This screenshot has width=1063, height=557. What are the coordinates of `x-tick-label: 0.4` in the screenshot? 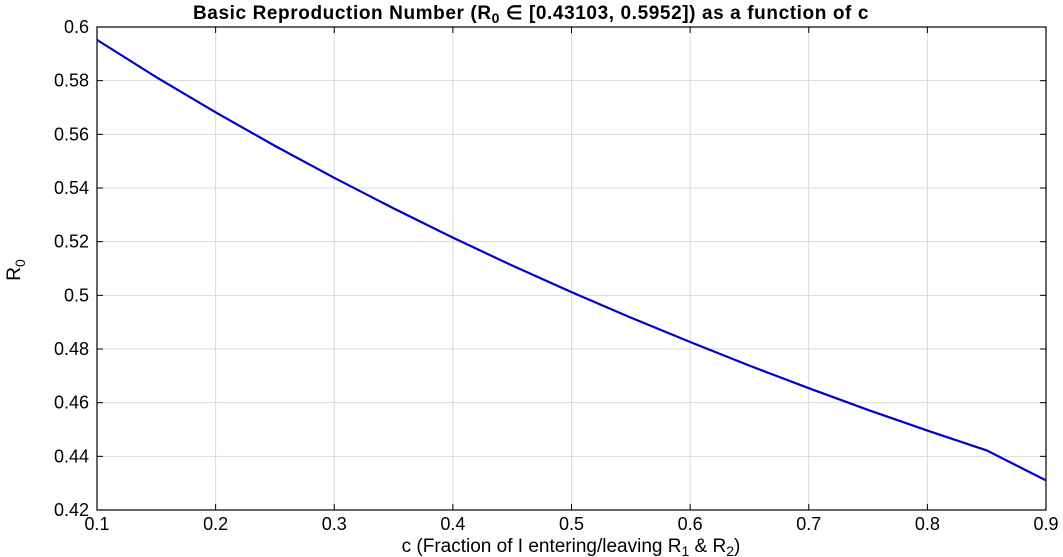 It's located at (452, 524).